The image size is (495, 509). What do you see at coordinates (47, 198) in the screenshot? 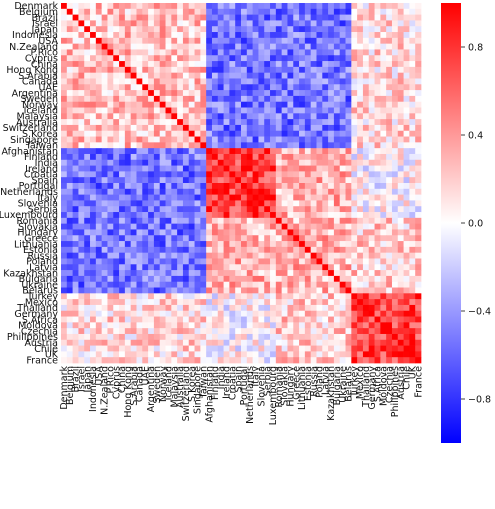
I see `y-tick-label: Italy` at bounding box center [47, 198].